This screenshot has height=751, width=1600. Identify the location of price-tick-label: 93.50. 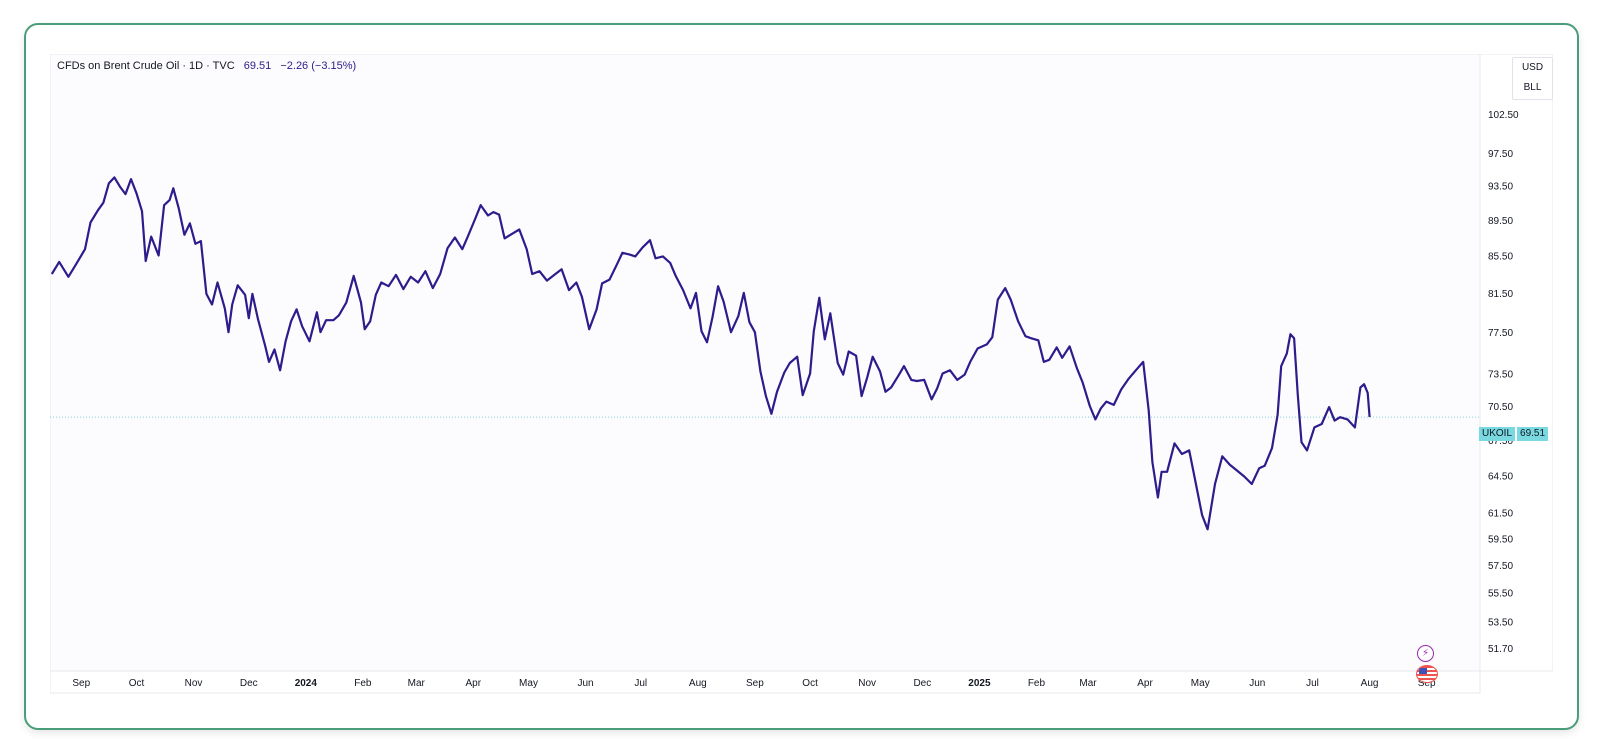
(1500, 187).